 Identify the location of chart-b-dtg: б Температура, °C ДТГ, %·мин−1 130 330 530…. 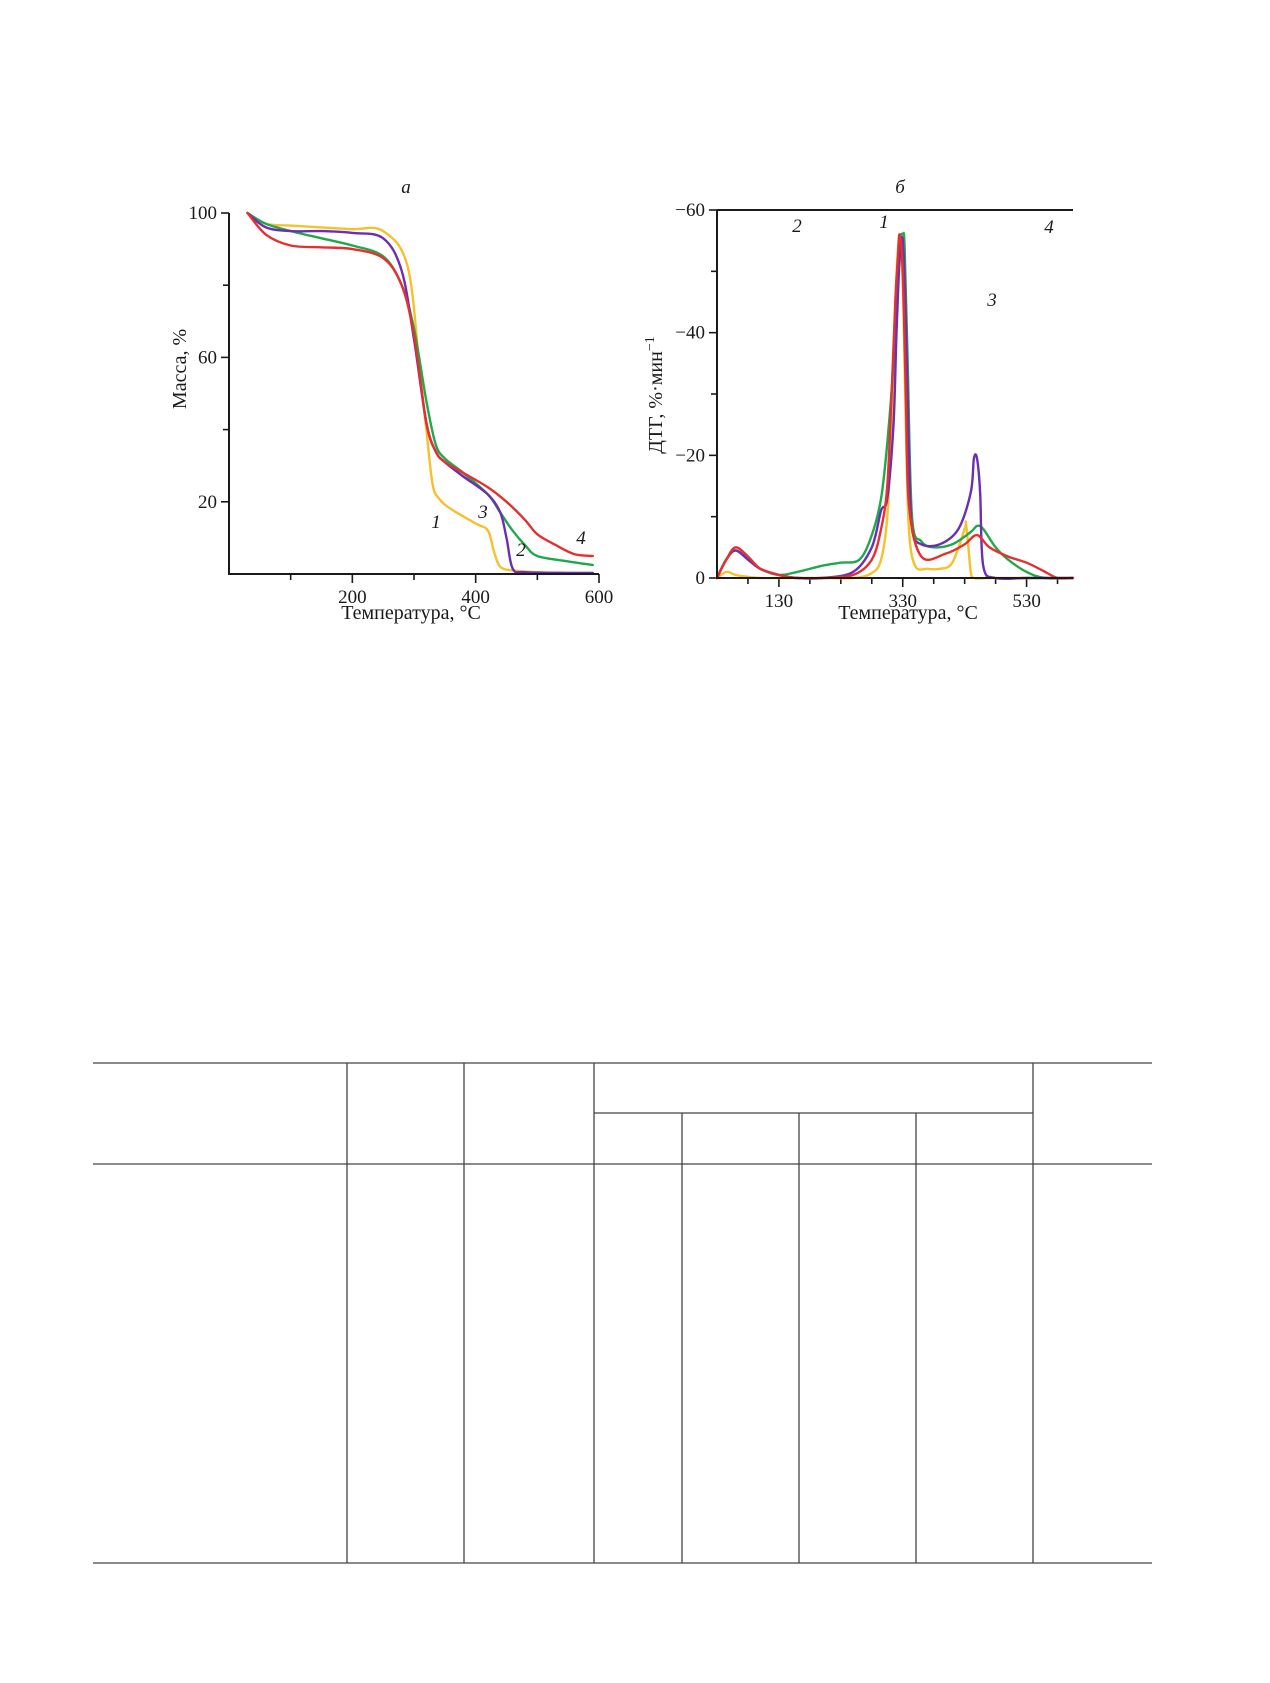
(859, 400).